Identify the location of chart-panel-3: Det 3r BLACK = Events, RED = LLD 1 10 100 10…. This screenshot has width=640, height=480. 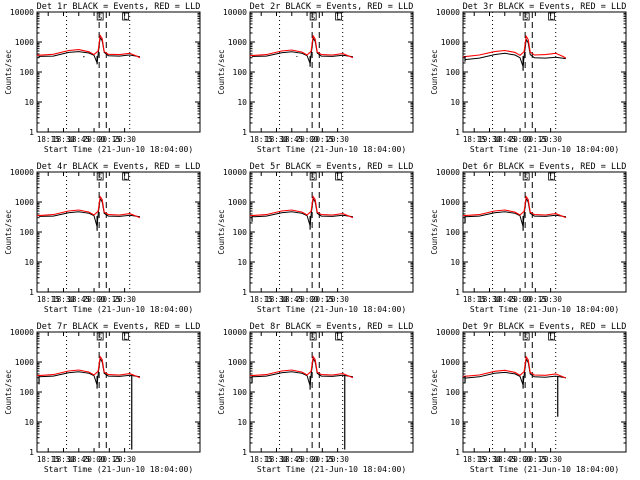
(528, 78).